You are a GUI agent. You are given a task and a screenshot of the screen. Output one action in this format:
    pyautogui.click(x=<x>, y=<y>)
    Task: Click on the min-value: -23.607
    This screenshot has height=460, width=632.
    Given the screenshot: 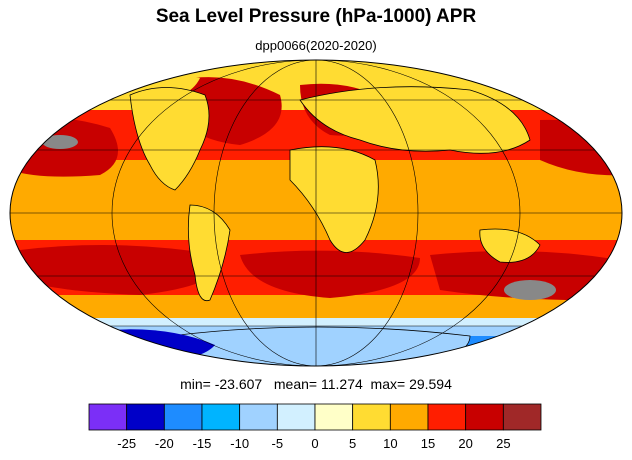 What is the action you would take?
    pyautogui.click(x=238, y=384)
    